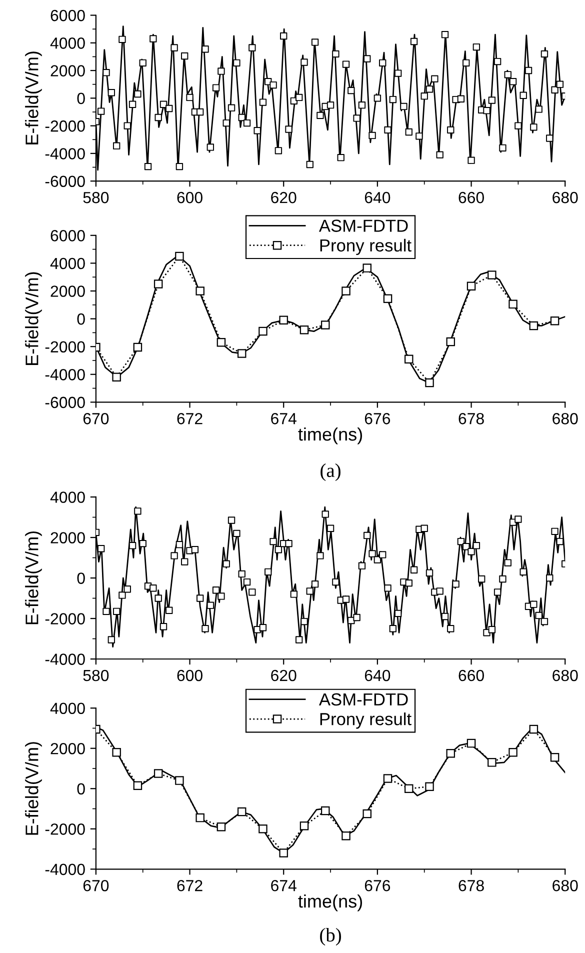 The width and height of the screenshot is (585, 953). Describe the element at coordinates (331, 937) in the screenshot. I see `text: (b)` at that location.